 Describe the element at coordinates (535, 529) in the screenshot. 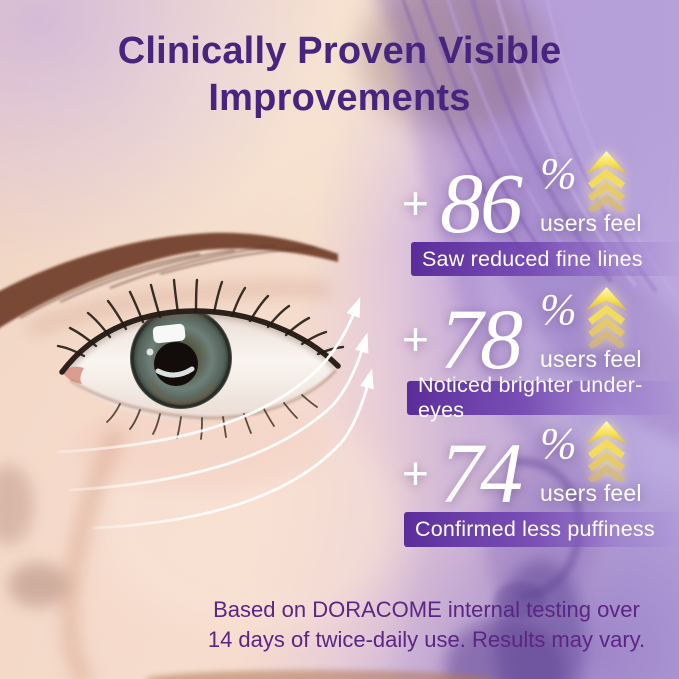

I see `caption-text: Confirmed less puffiness` at that location.